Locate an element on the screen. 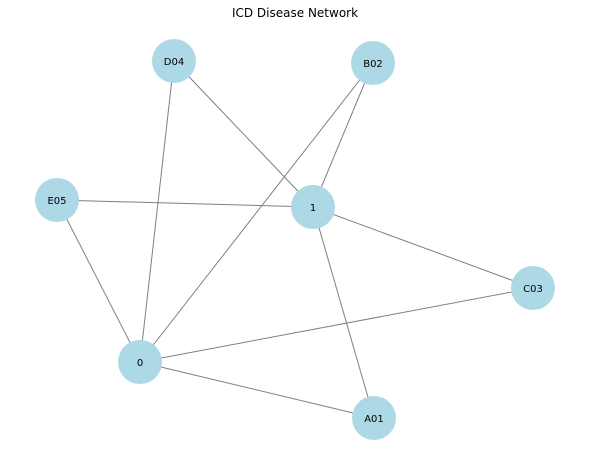 This screenshot has width=590, height=462. node-label: C03 is located at coordinates (533, 289).